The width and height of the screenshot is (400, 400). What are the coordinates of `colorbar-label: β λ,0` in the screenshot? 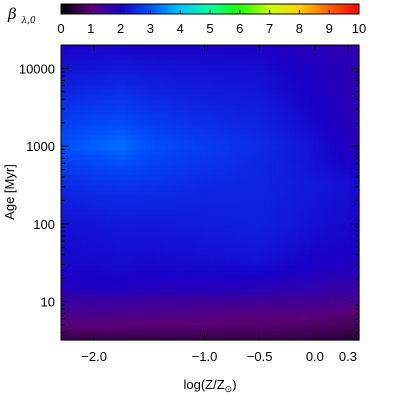 It's located at (21, 15).